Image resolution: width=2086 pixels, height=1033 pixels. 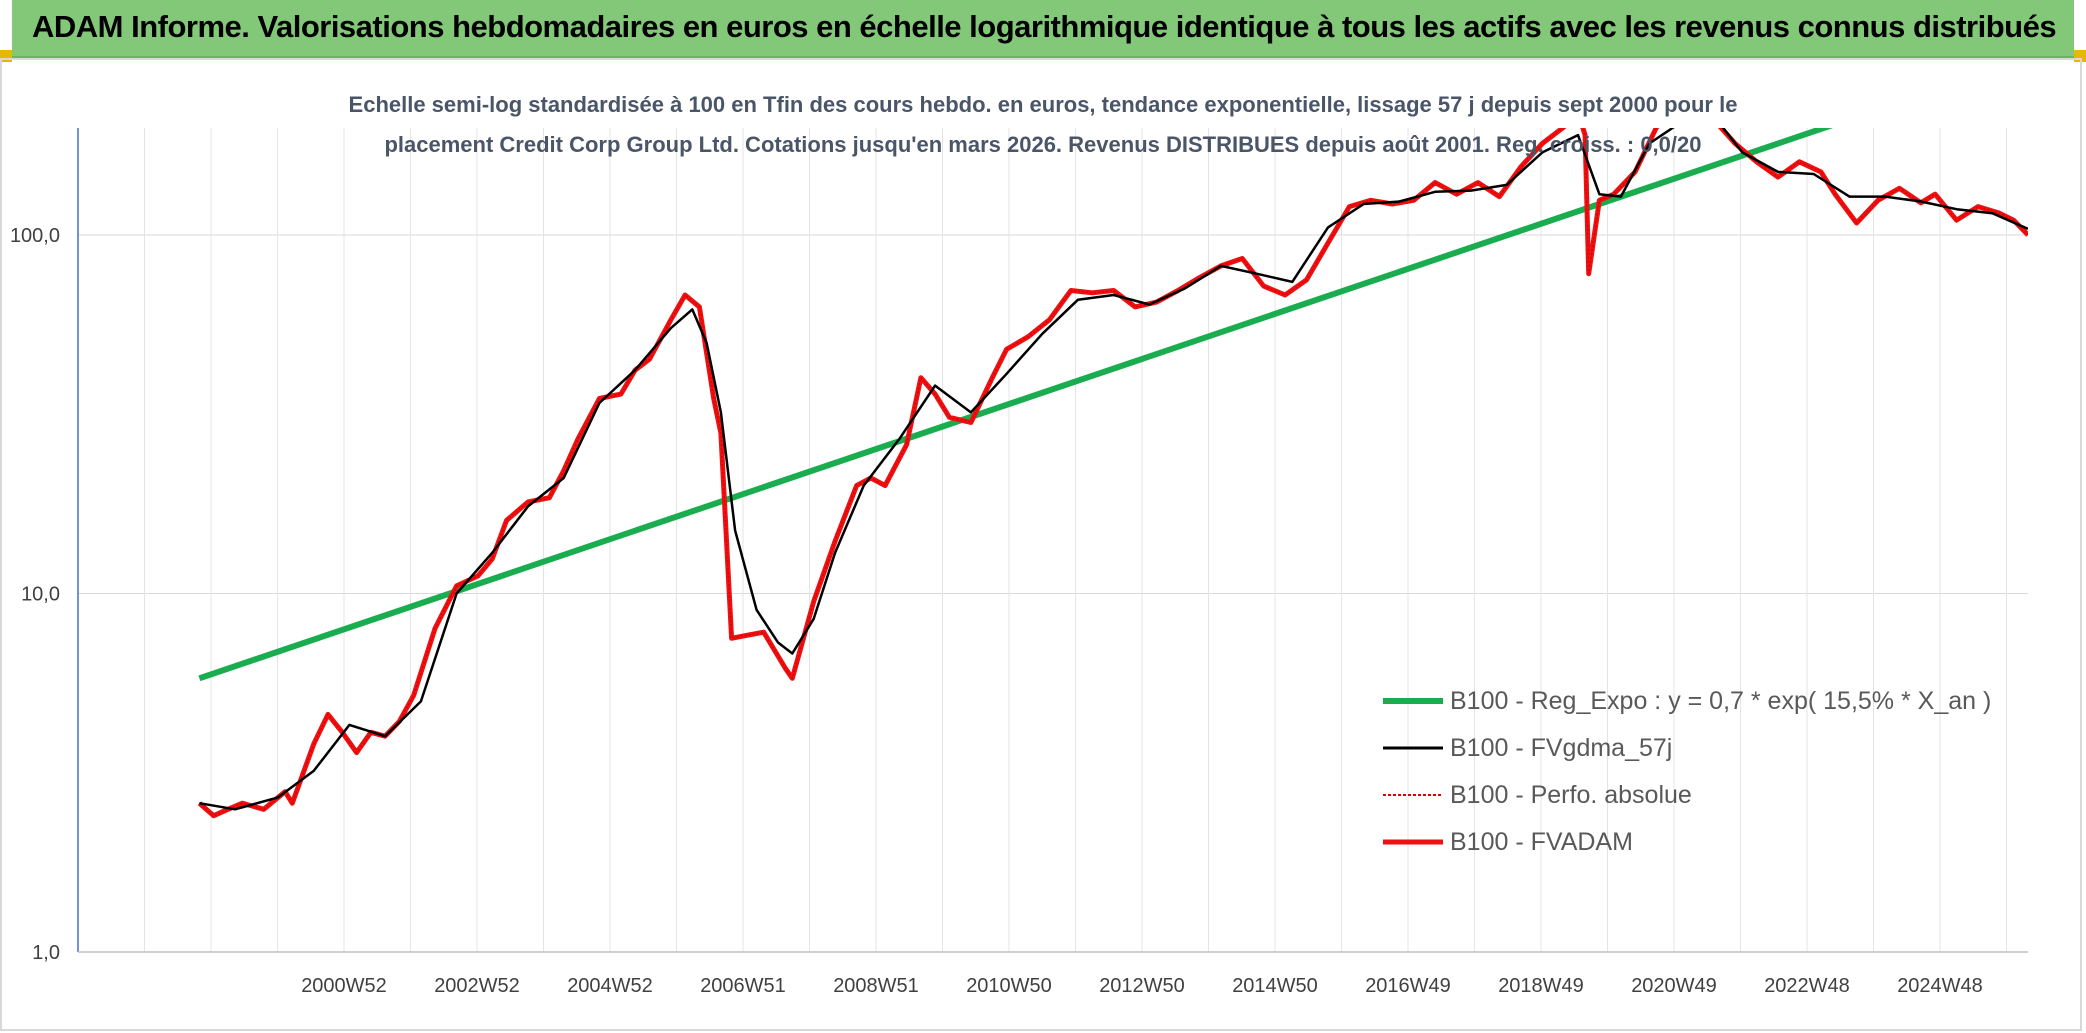 I want to click on x-tick-label: 2016W49, so click(x=1408, y=986).